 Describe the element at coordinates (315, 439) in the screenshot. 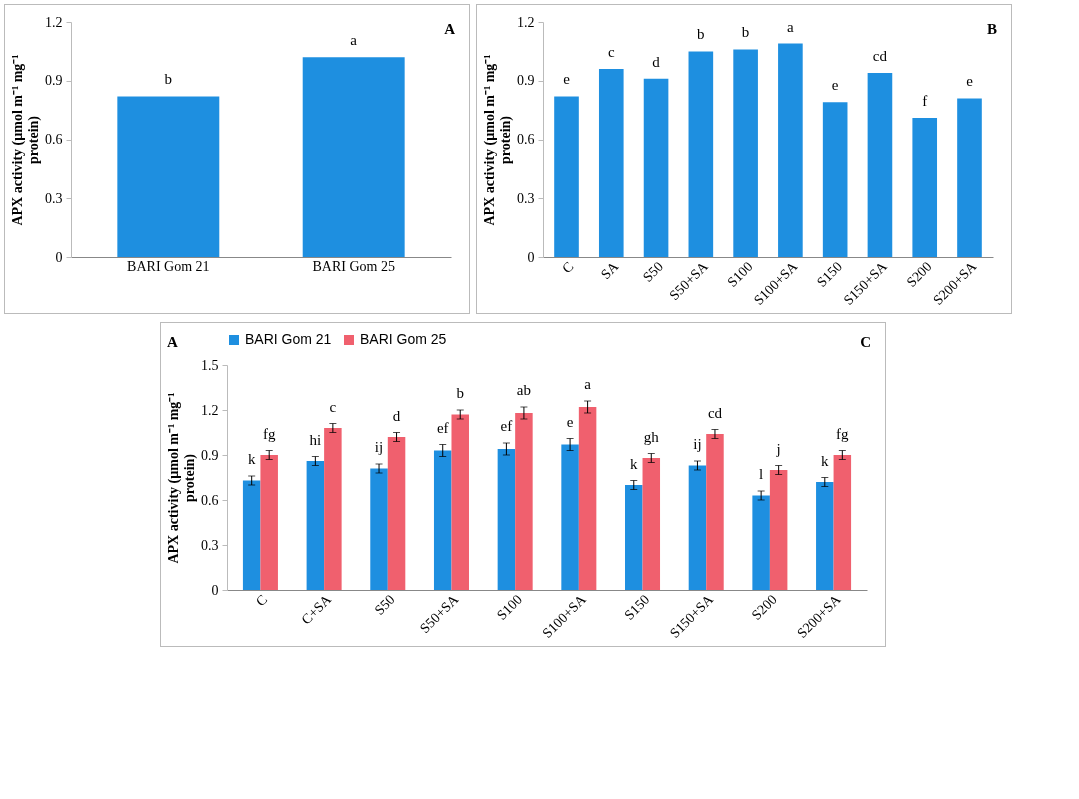

I see `data-label: hi` at that location.